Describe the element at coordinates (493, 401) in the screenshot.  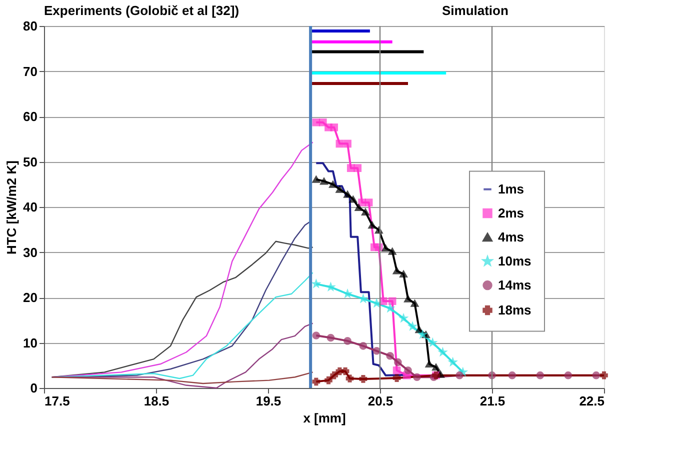
I see `x-tick-label: 21.5` at that location.